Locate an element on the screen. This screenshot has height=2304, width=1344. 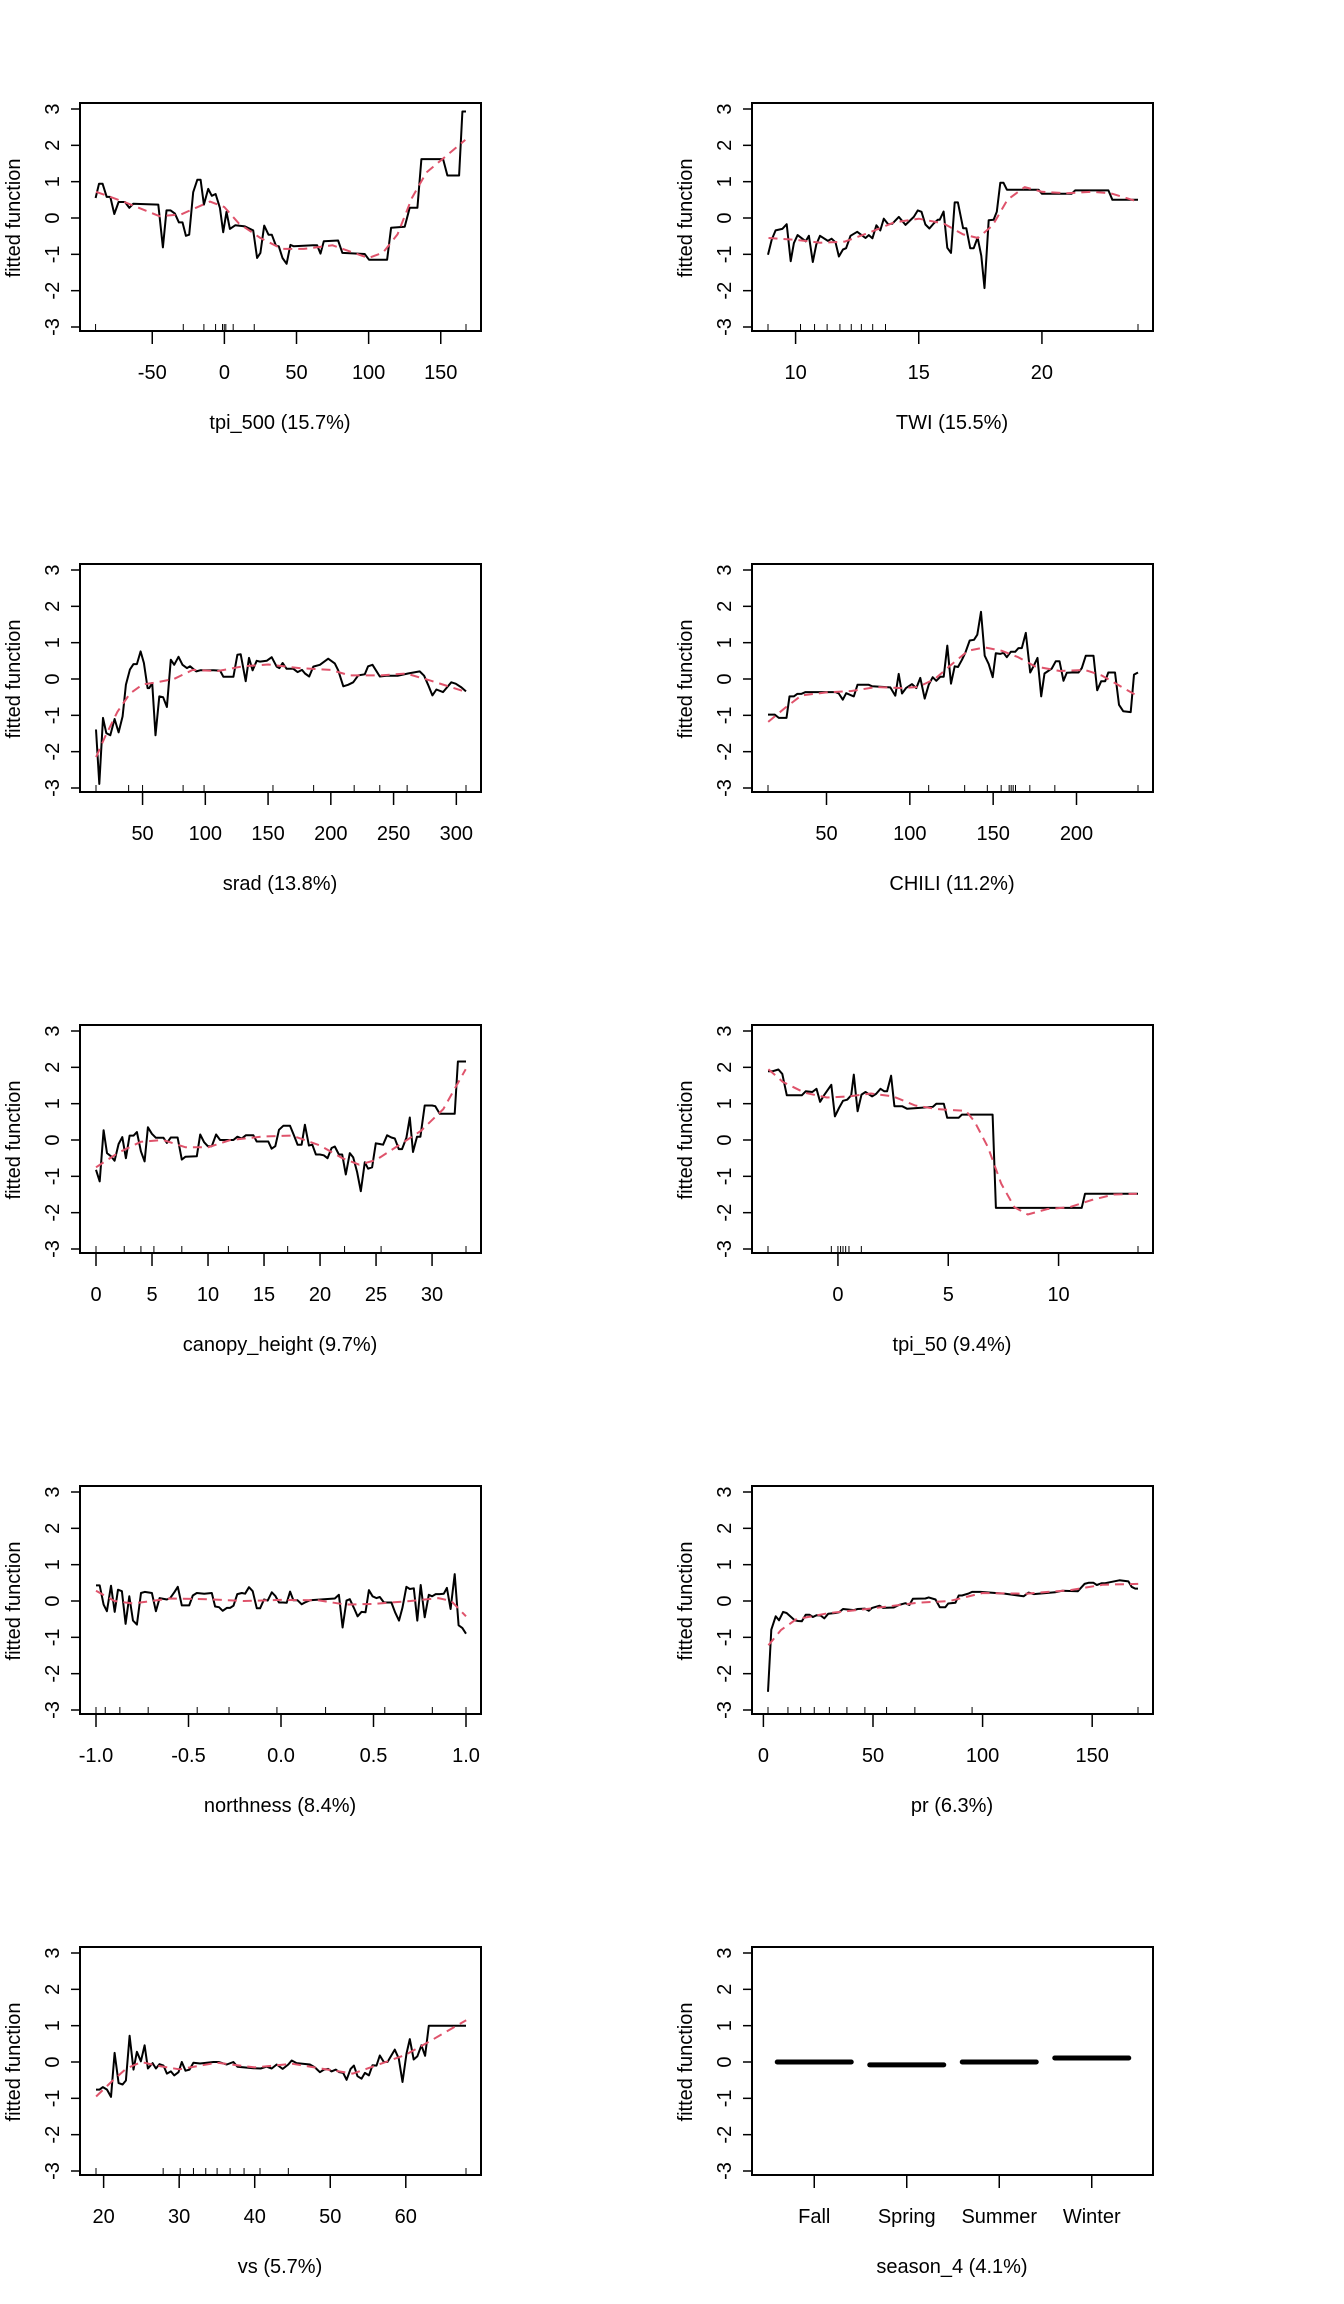
x-axis-title: TWI (15.5%) is located at coordinates (952, 423).